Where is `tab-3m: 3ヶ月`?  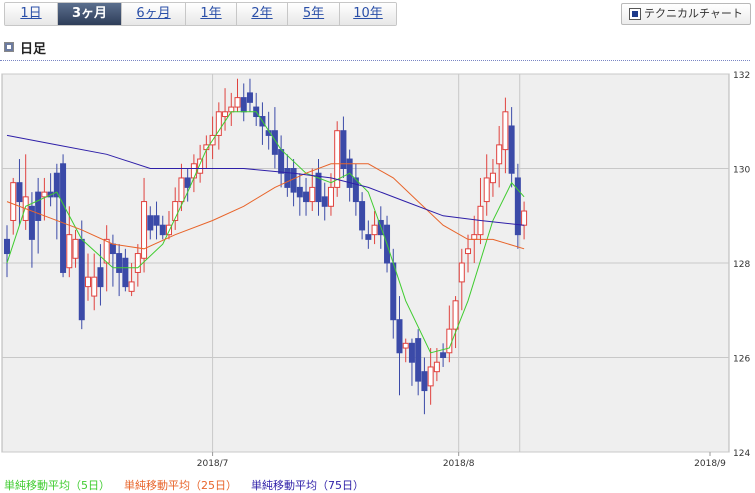 tab-3m: 3ヶ月 is located at coordinates (90, 14).